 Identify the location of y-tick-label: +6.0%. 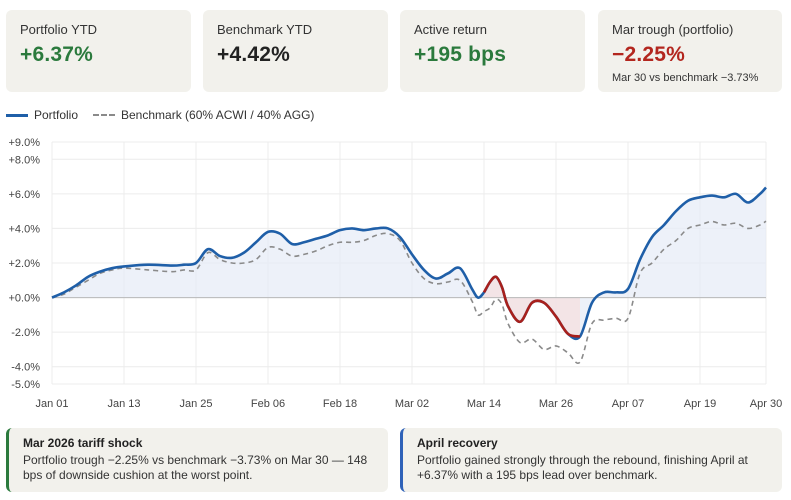
(25, 195).